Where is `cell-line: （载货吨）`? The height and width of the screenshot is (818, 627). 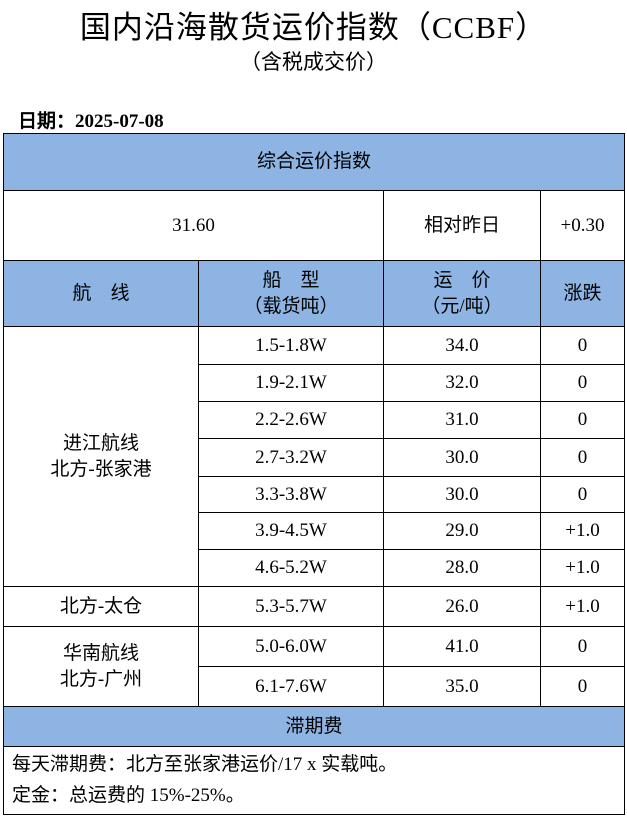
cell-line: （载货吨） is located at coordinates (291, 306).